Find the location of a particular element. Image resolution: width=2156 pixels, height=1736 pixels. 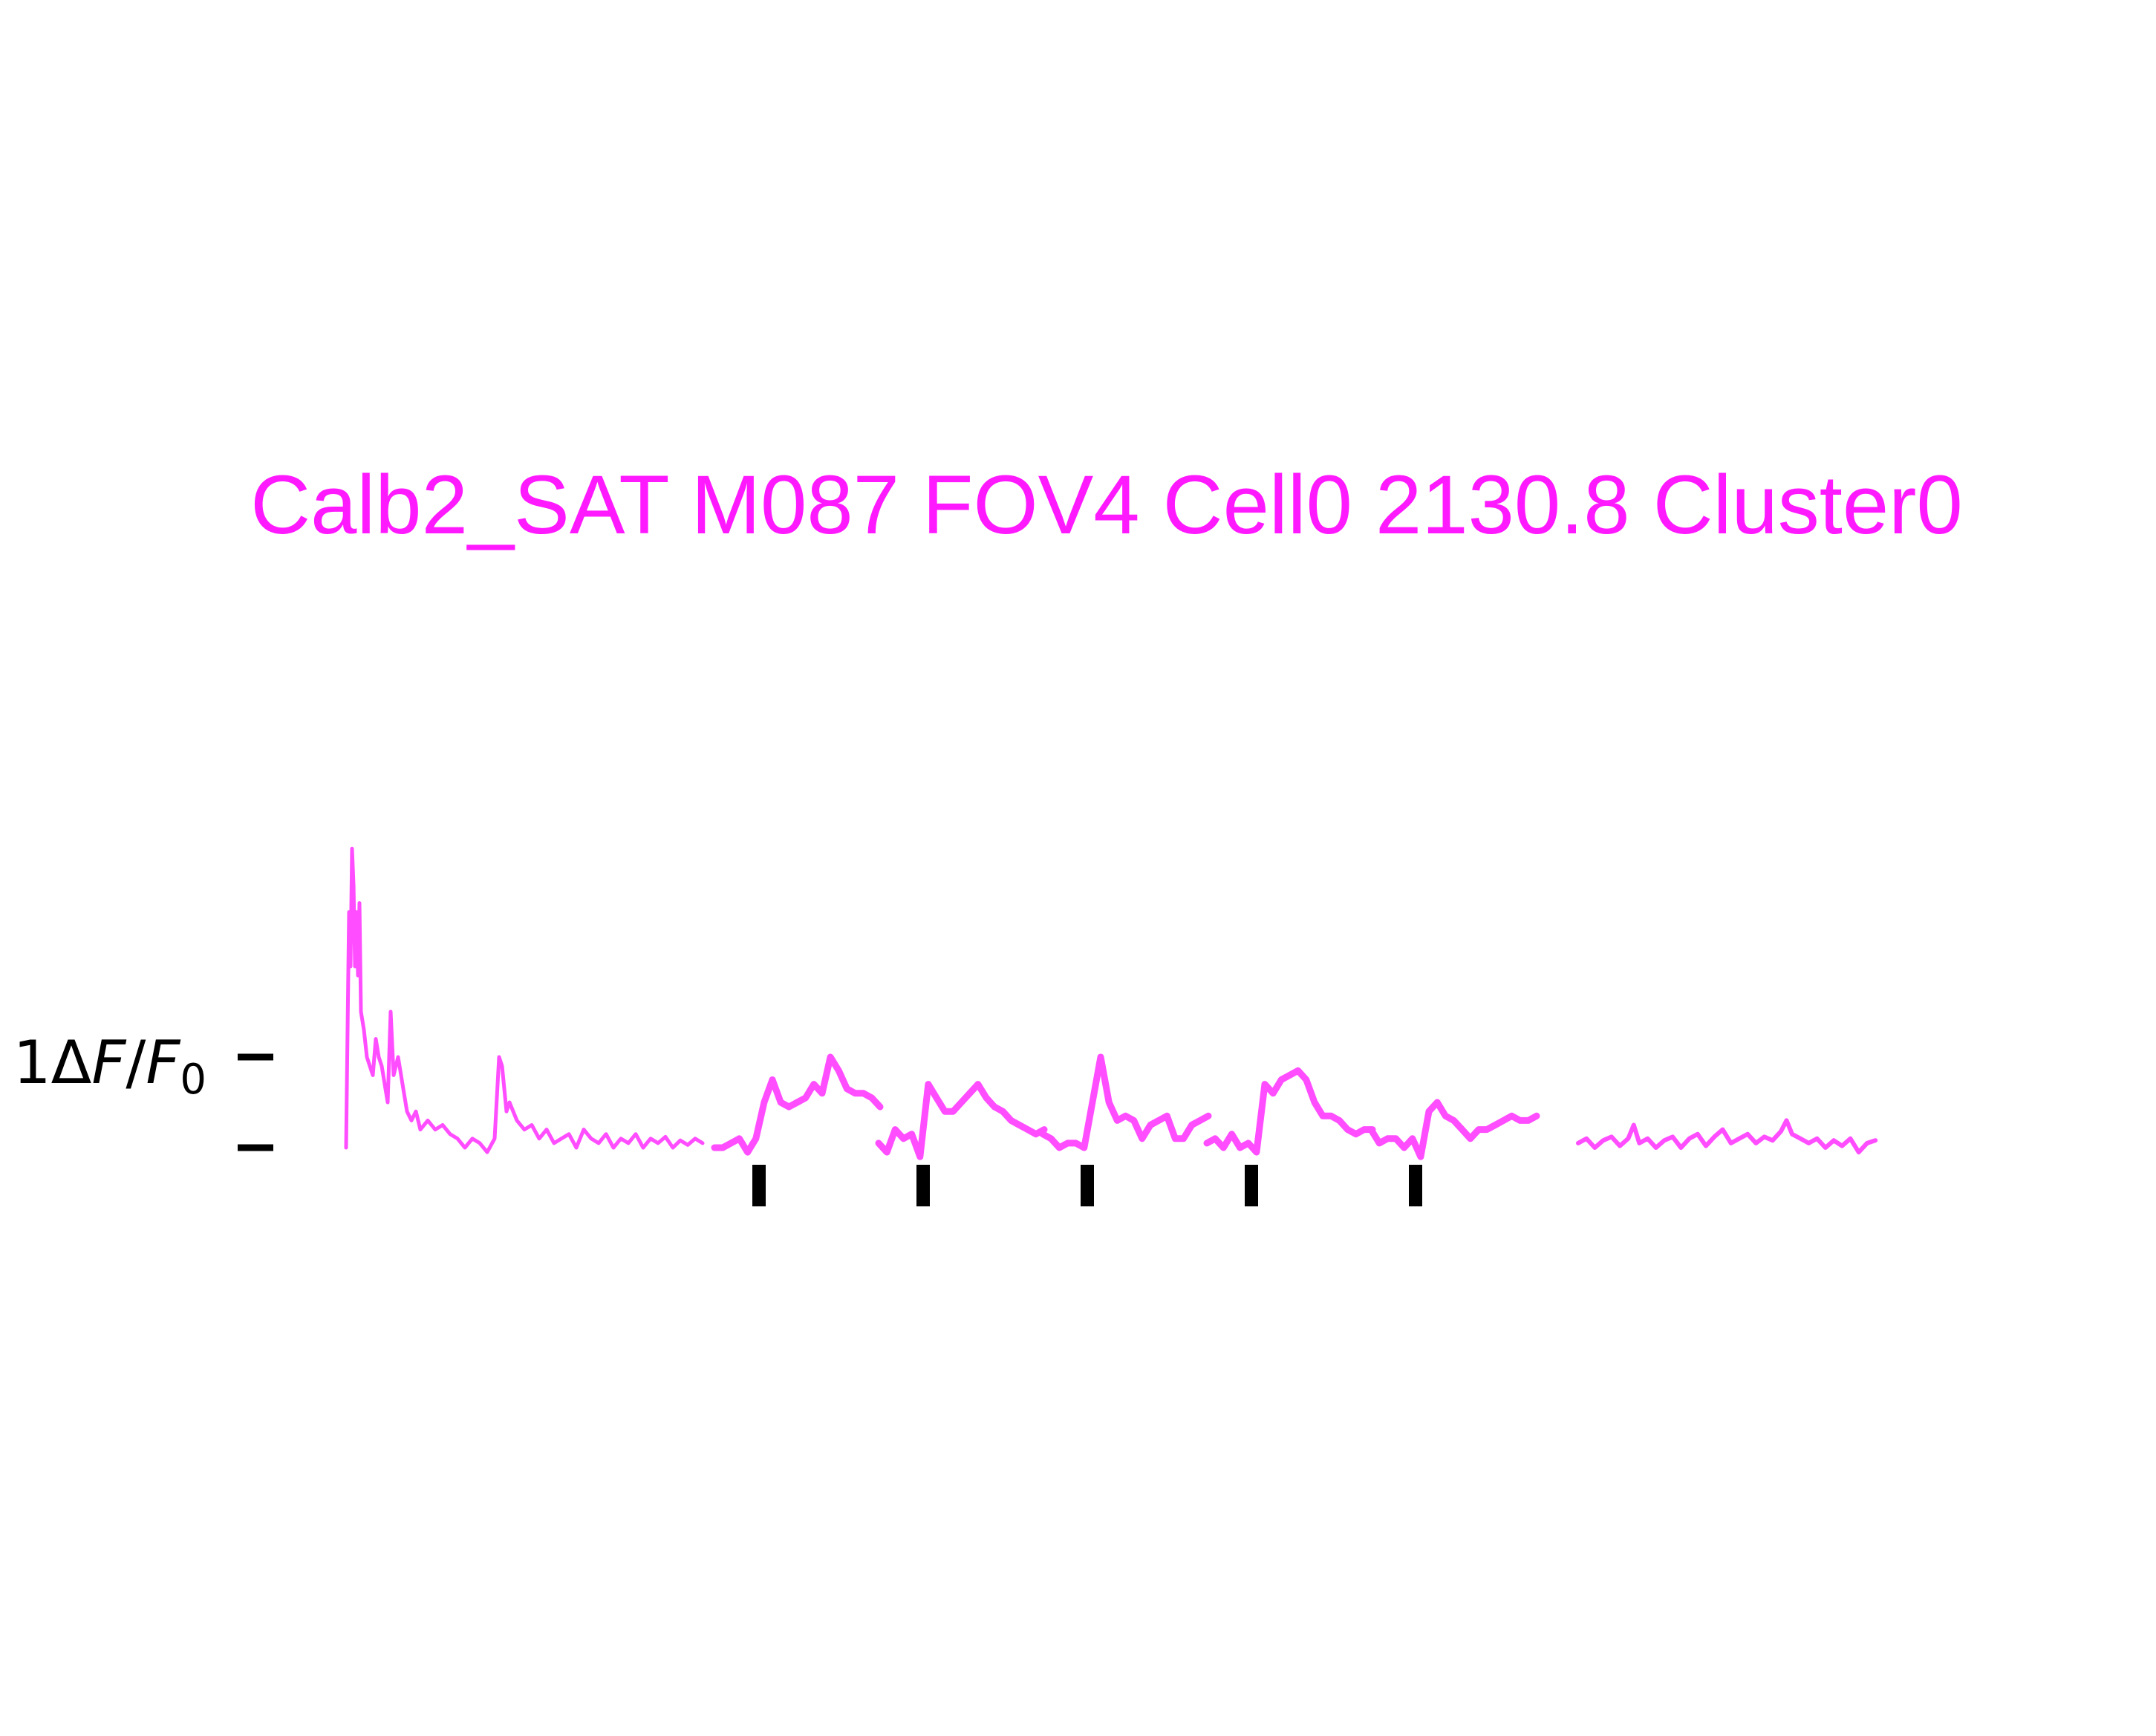

trace-group is located at coordinates (1111, 1003).